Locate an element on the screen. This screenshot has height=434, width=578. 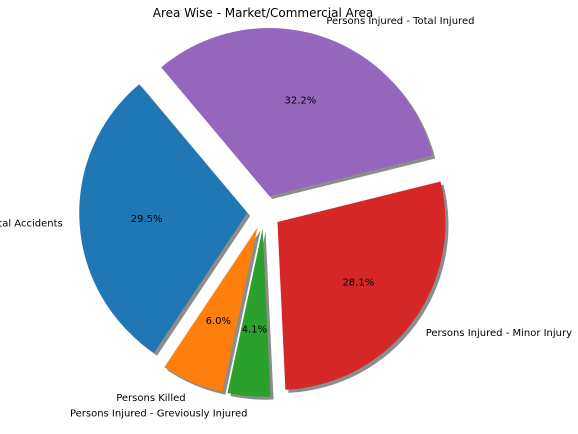
slice-persons-injured-minor-injury is located at coordinates (361, 285).